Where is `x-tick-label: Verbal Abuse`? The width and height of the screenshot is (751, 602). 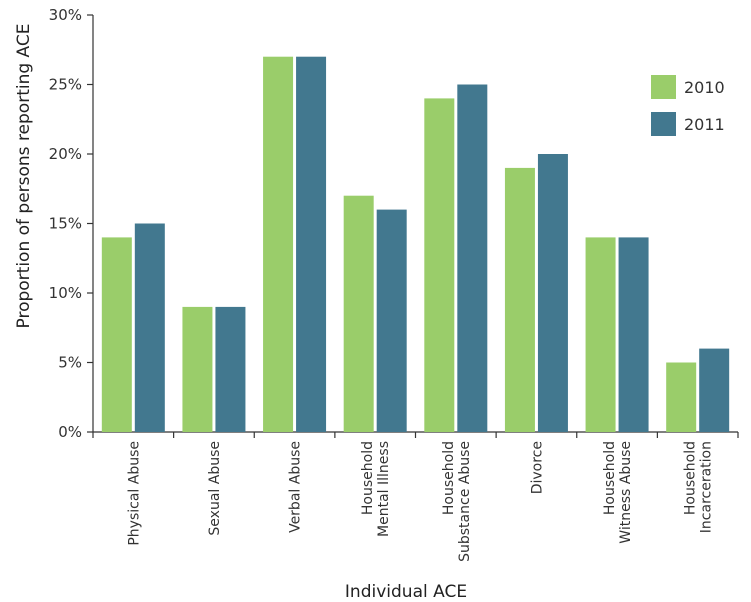
x-tick-label: Verbal Abuse is located at coordinates (296, 487).